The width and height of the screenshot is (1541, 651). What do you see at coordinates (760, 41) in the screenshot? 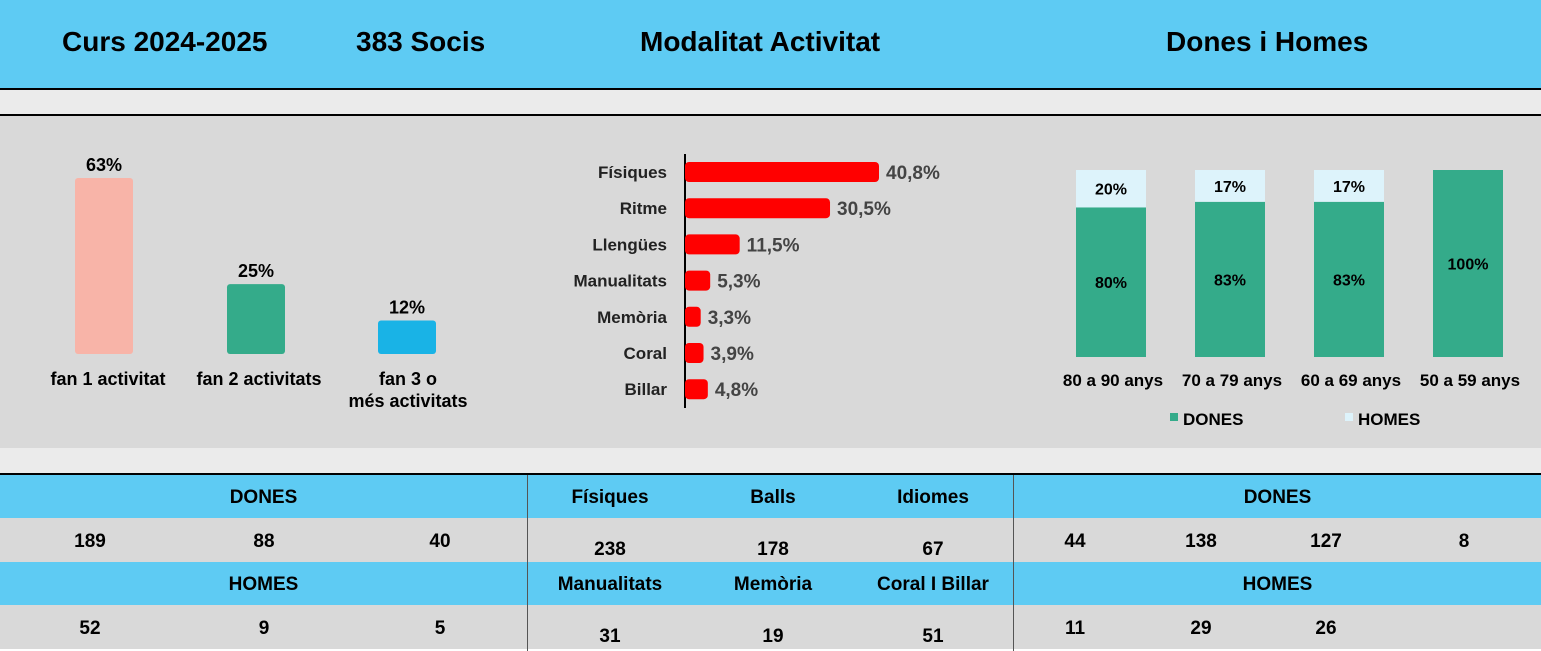
I see `modality-title: Modalitat Activitat` at bounding box center [760, 41].